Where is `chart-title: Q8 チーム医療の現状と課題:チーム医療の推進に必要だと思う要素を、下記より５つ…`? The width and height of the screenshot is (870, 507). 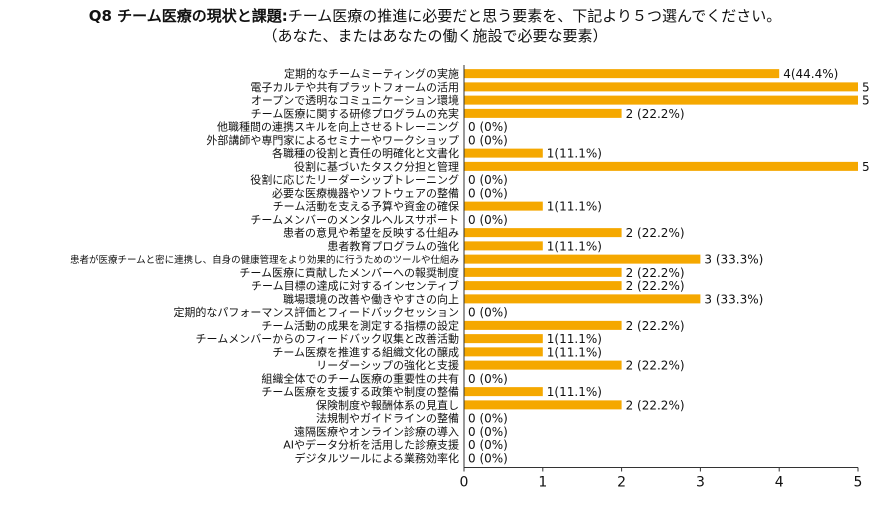
chart-title: Q8 チーム医療の現状と課題:チーム医療の推進に必要だと思う要素を、下記より５つ… is located at coordinates (435, 16).